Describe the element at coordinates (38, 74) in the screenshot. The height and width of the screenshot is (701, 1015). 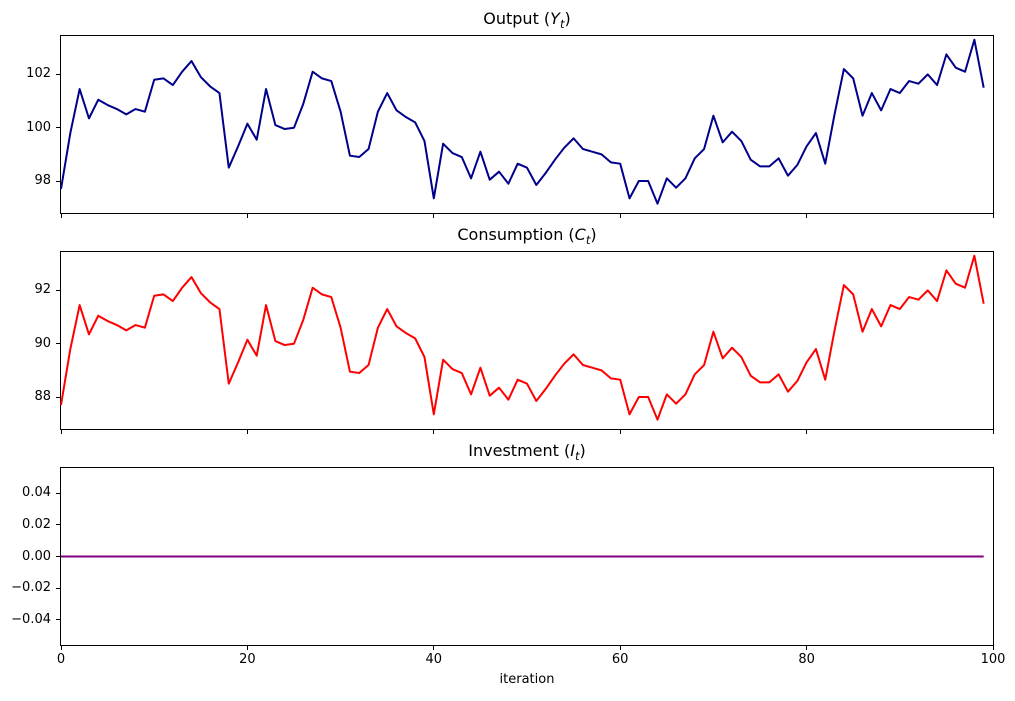
I see `y-tick-label: 102` at that location.